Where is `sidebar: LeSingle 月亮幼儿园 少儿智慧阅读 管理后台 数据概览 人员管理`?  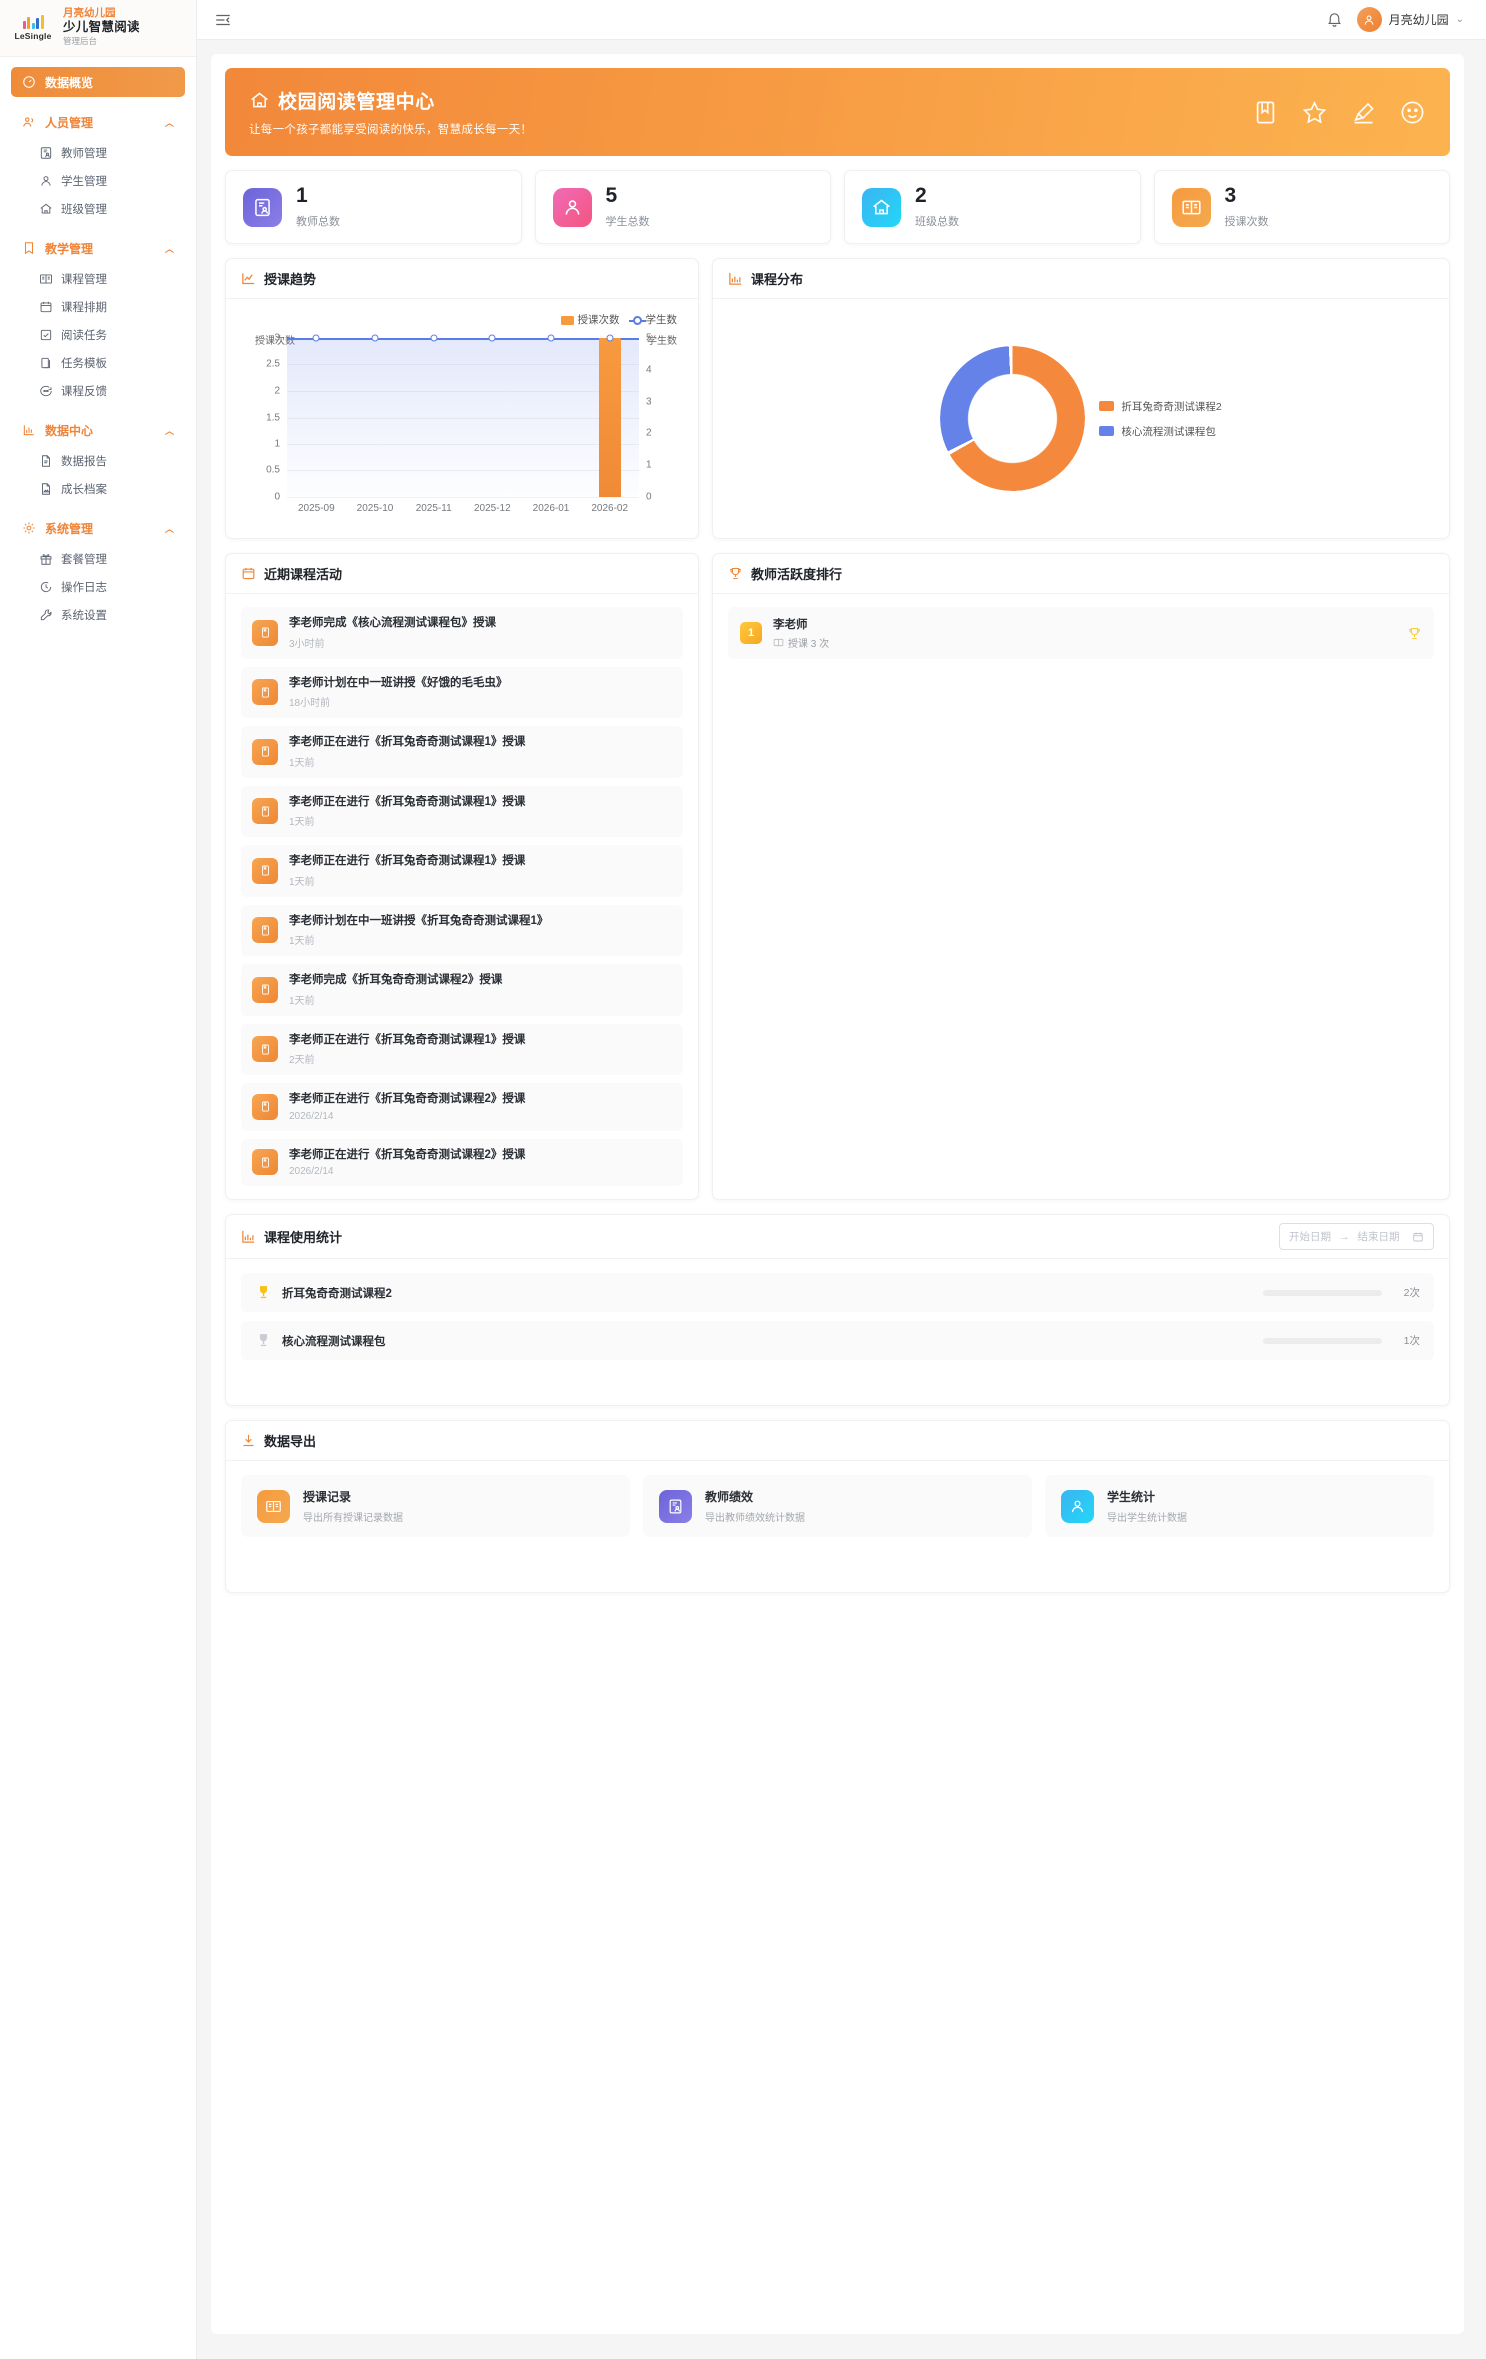
sidebar: LeSingle 月亮幼儿园 少儿智慧阅读 管理后台 数据概览 人员管理 is located at coordinates (98, 1179).